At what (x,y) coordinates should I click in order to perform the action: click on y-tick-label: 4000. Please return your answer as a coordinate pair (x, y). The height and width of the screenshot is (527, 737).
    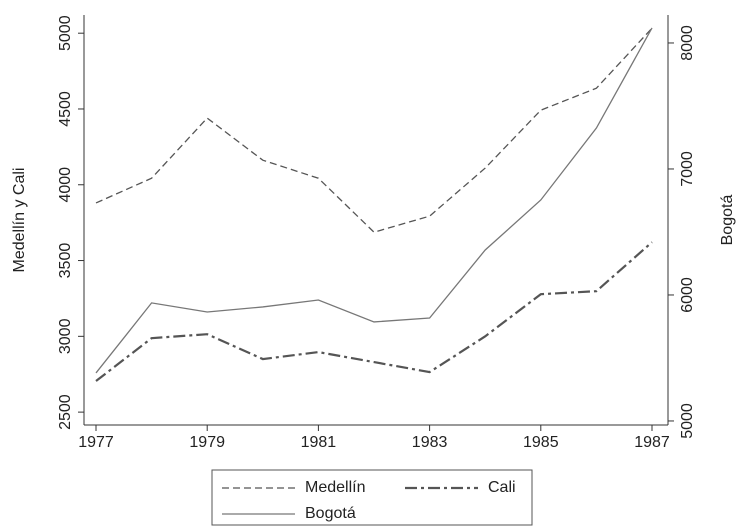
    Looking at the image, I should click on (65, 185).